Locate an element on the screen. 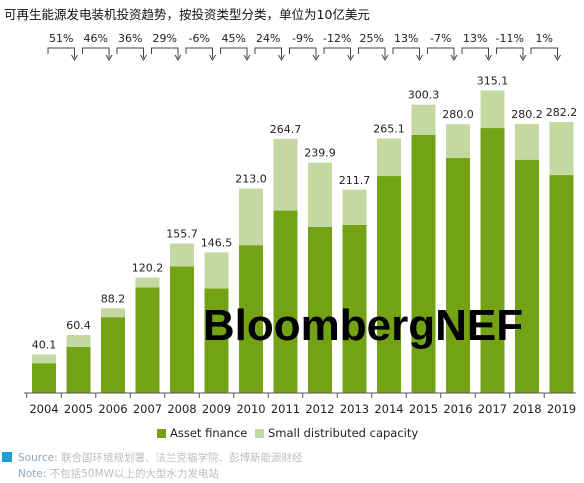  total-label-2016: 280.0 is located at coordinates (458, 114).